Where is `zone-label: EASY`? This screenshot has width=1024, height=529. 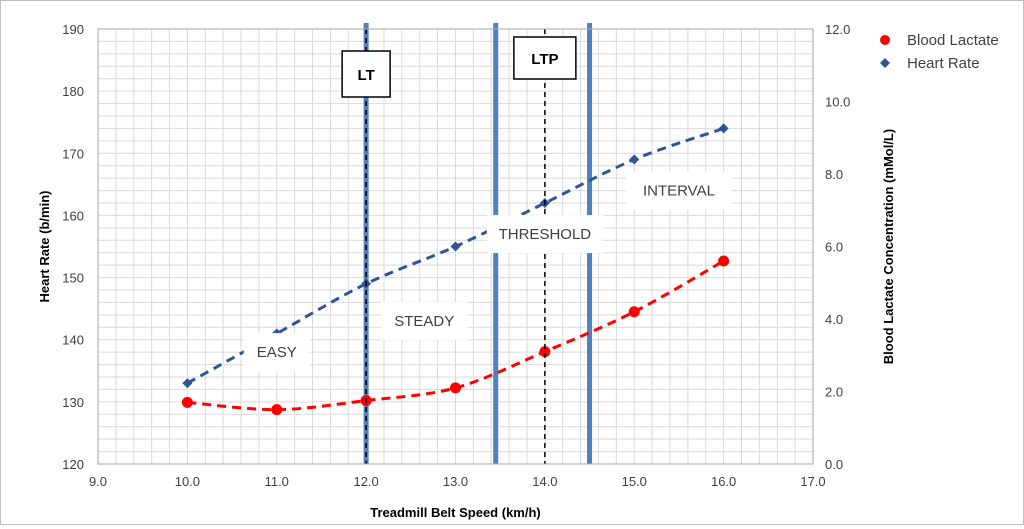
zone-label: EASY is located at coordinates (277, 352).